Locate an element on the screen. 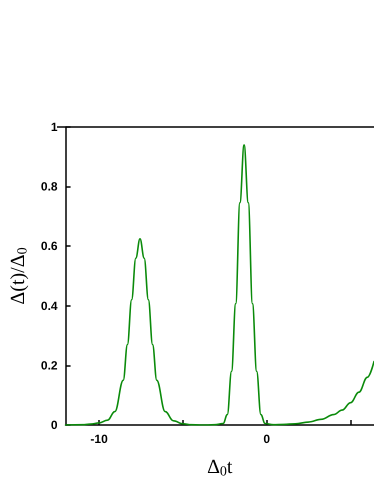 The height and width of the screenshot is (484, 374). y-tick-label: 0.6 is located at coordinates (49, 246).